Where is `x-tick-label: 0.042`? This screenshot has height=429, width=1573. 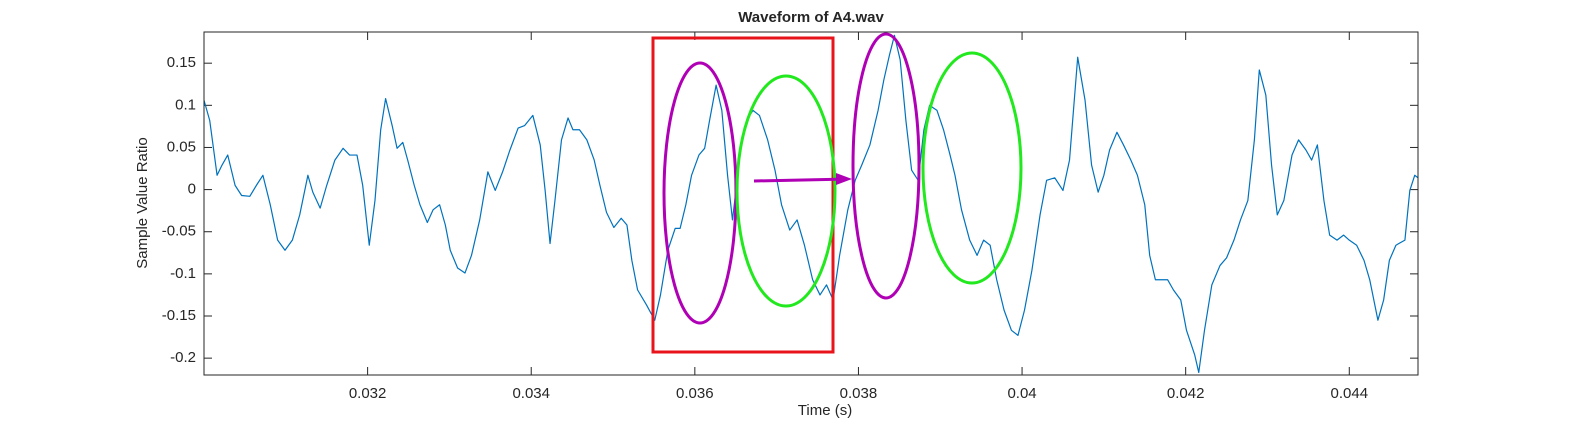 x-tick-label: 0.042 is located at coordinates (1186, 393).